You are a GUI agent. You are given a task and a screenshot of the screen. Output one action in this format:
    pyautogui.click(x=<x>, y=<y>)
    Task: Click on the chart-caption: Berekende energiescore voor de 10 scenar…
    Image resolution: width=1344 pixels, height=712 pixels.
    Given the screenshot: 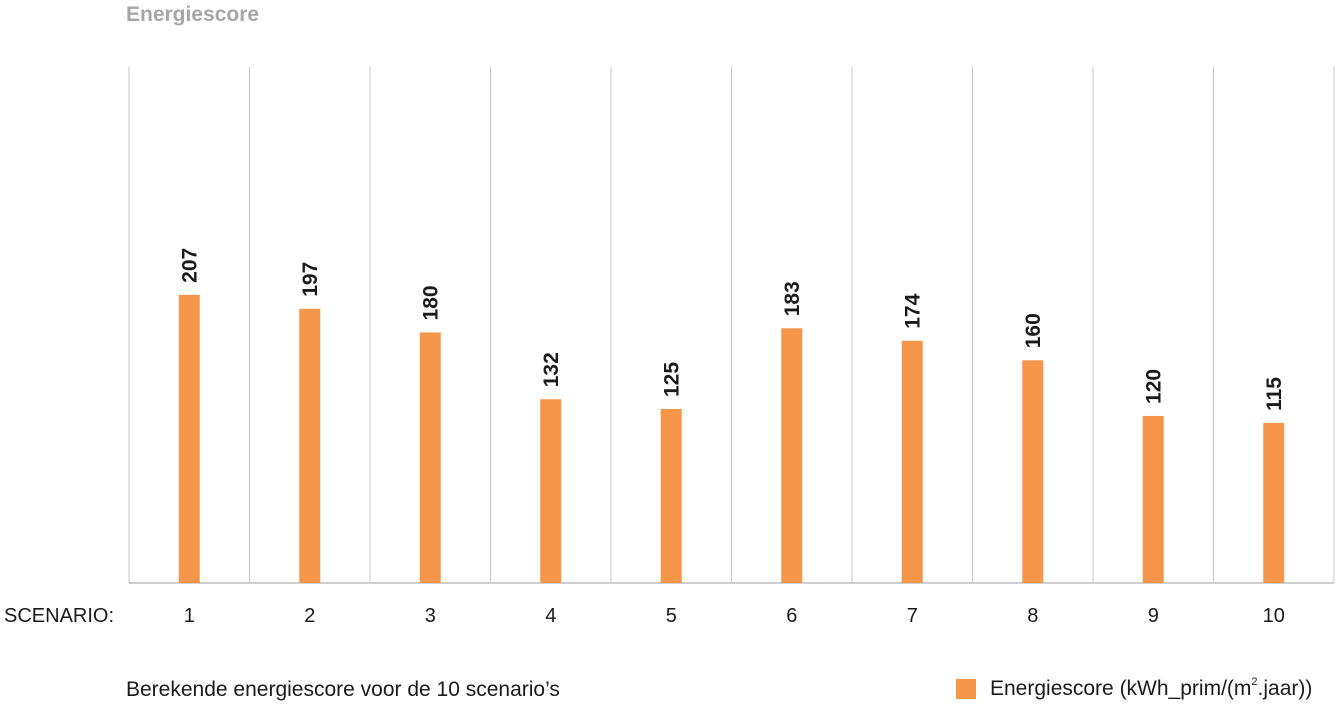 What is the action you would take?
    pyautogui.click(x=343, y=689)
    